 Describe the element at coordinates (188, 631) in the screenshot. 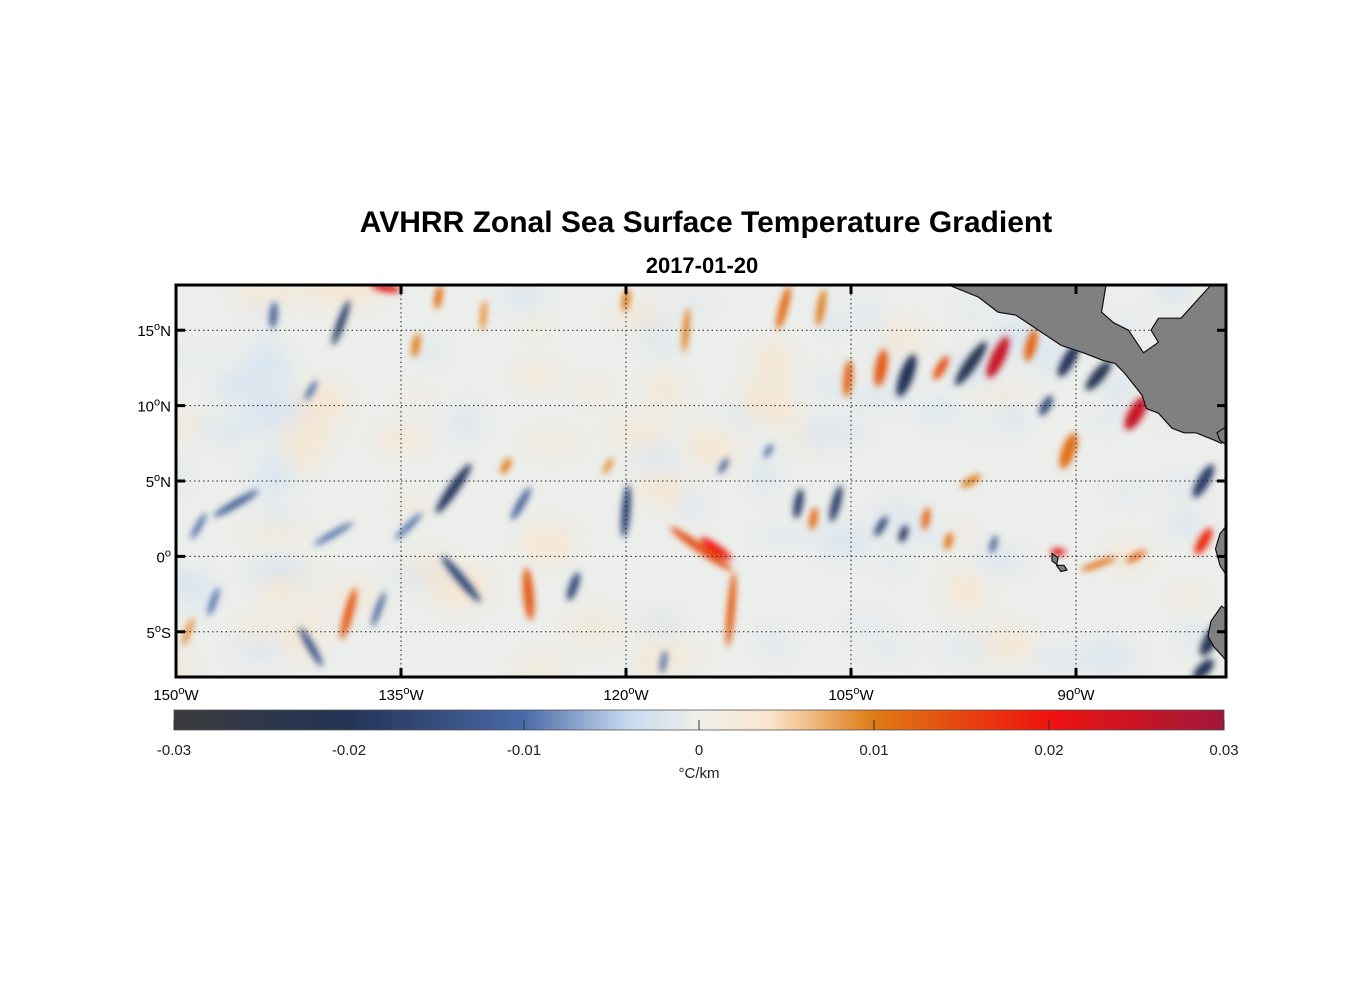

I see `front-150w-5s` at that location.